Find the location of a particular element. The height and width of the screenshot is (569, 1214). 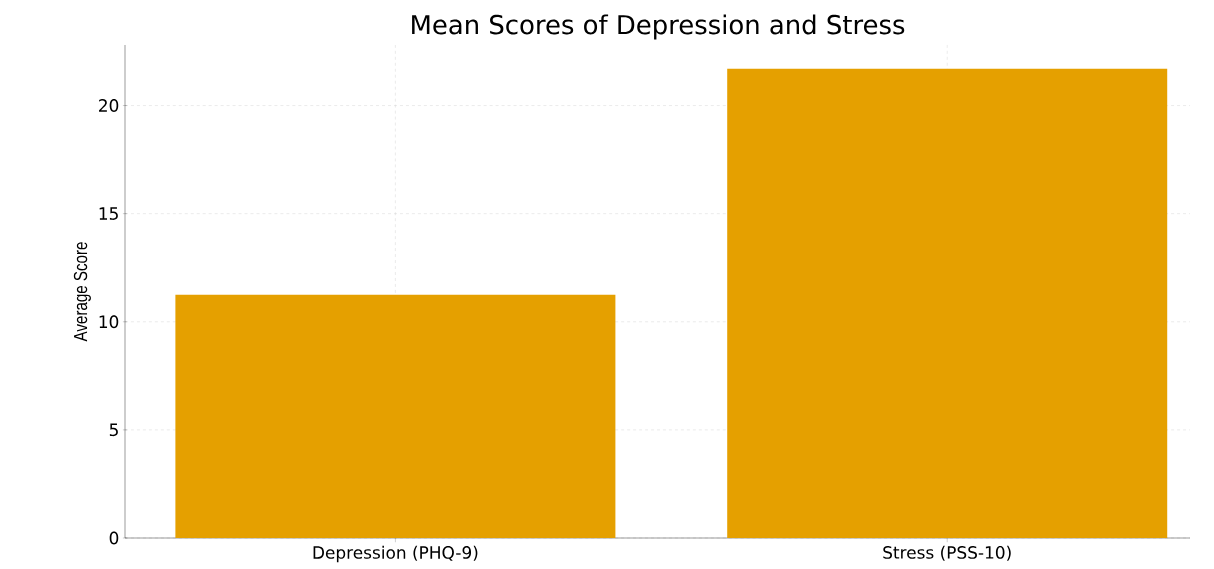

y-tick-label: 20 is located at coordinates (109, 105).